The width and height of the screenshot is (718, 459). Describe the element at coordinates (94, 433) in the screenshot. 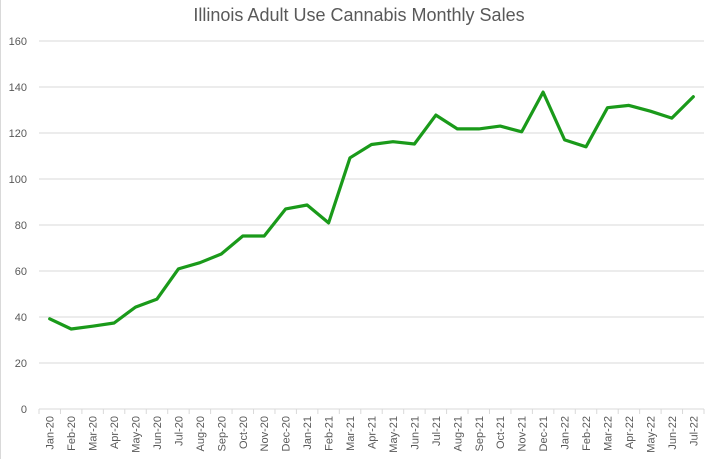

I see `x-tick-label: Mar-20` at that location.